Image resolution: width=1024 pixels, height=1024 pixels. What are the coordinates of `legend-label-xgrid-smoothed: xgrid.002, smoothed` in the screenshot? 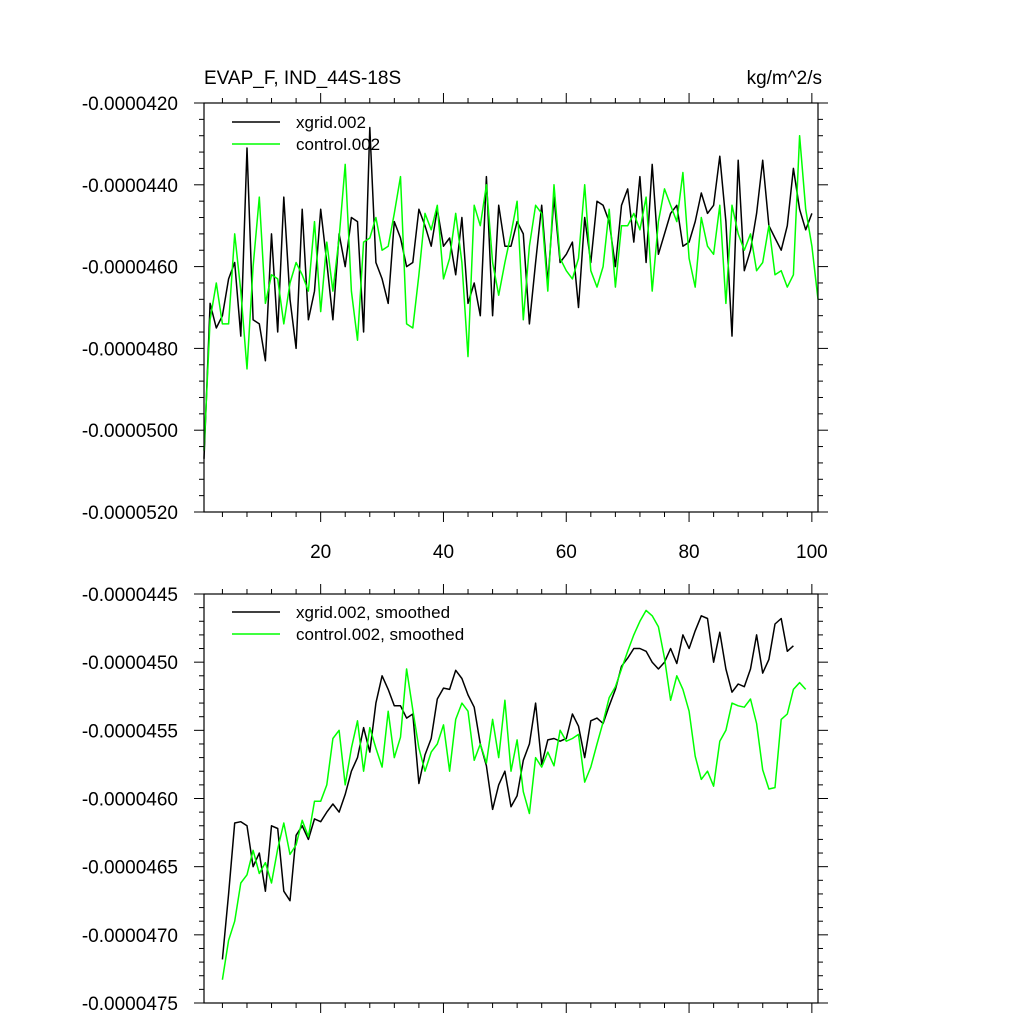 It's located at (373, 612).